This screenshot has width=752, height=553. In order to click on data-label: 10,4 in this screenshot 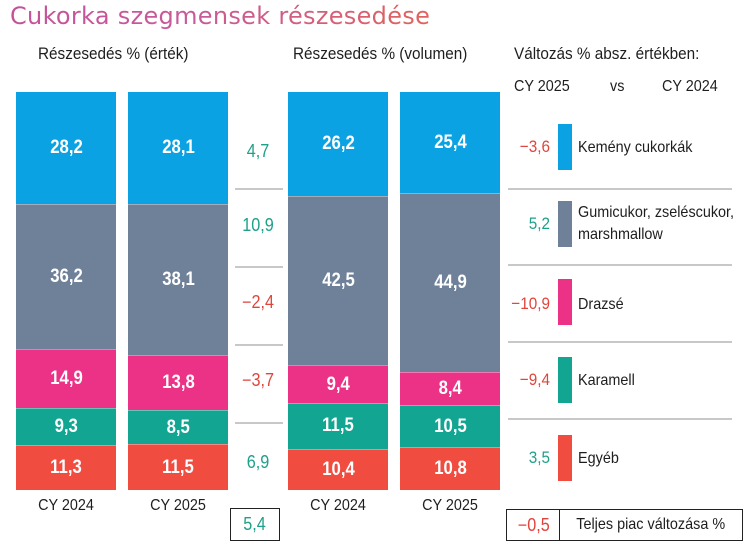, I will do `click(338, 469)`.